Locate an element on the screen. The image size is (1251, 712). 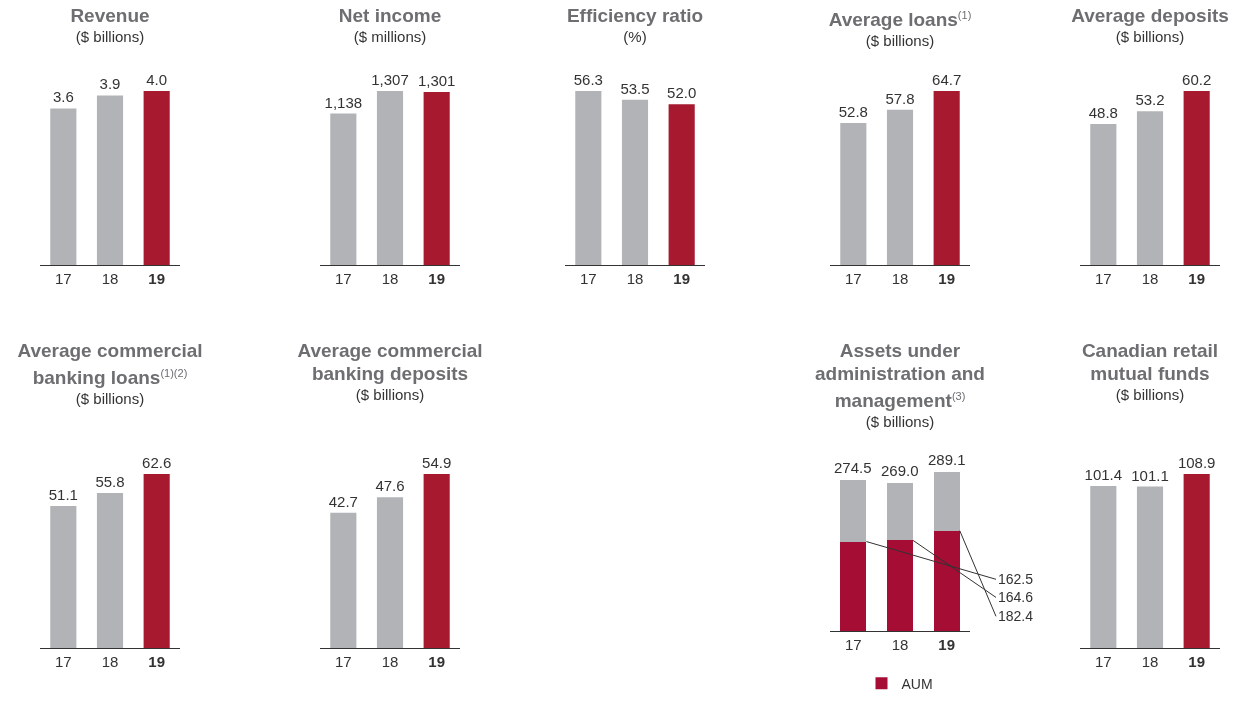
legend-label: AUM is located at coordinates (917, 683).